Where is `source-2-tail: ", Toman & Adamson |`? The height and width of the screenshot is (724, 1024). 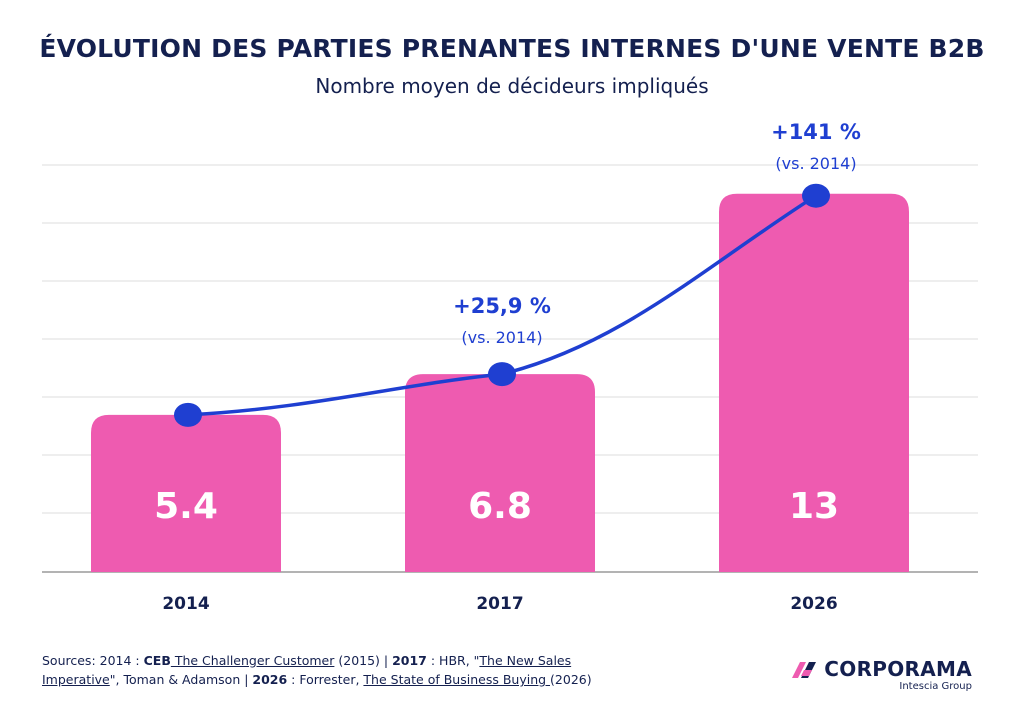
source-2-tail: ", Toman & Adamson | is located at coordinates (181, 679).